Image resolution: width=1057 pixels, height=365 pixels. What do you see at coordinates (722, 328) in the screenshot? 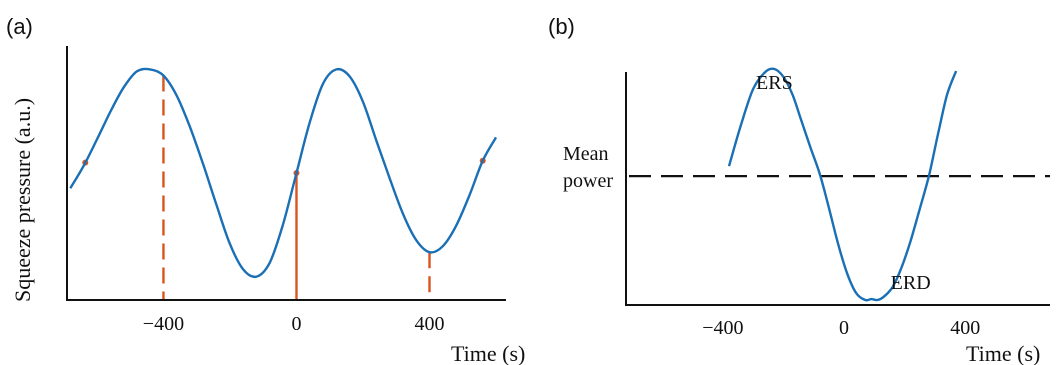
I see `panel-b-x-tick-label: −400` at bounding box center [722, 328].